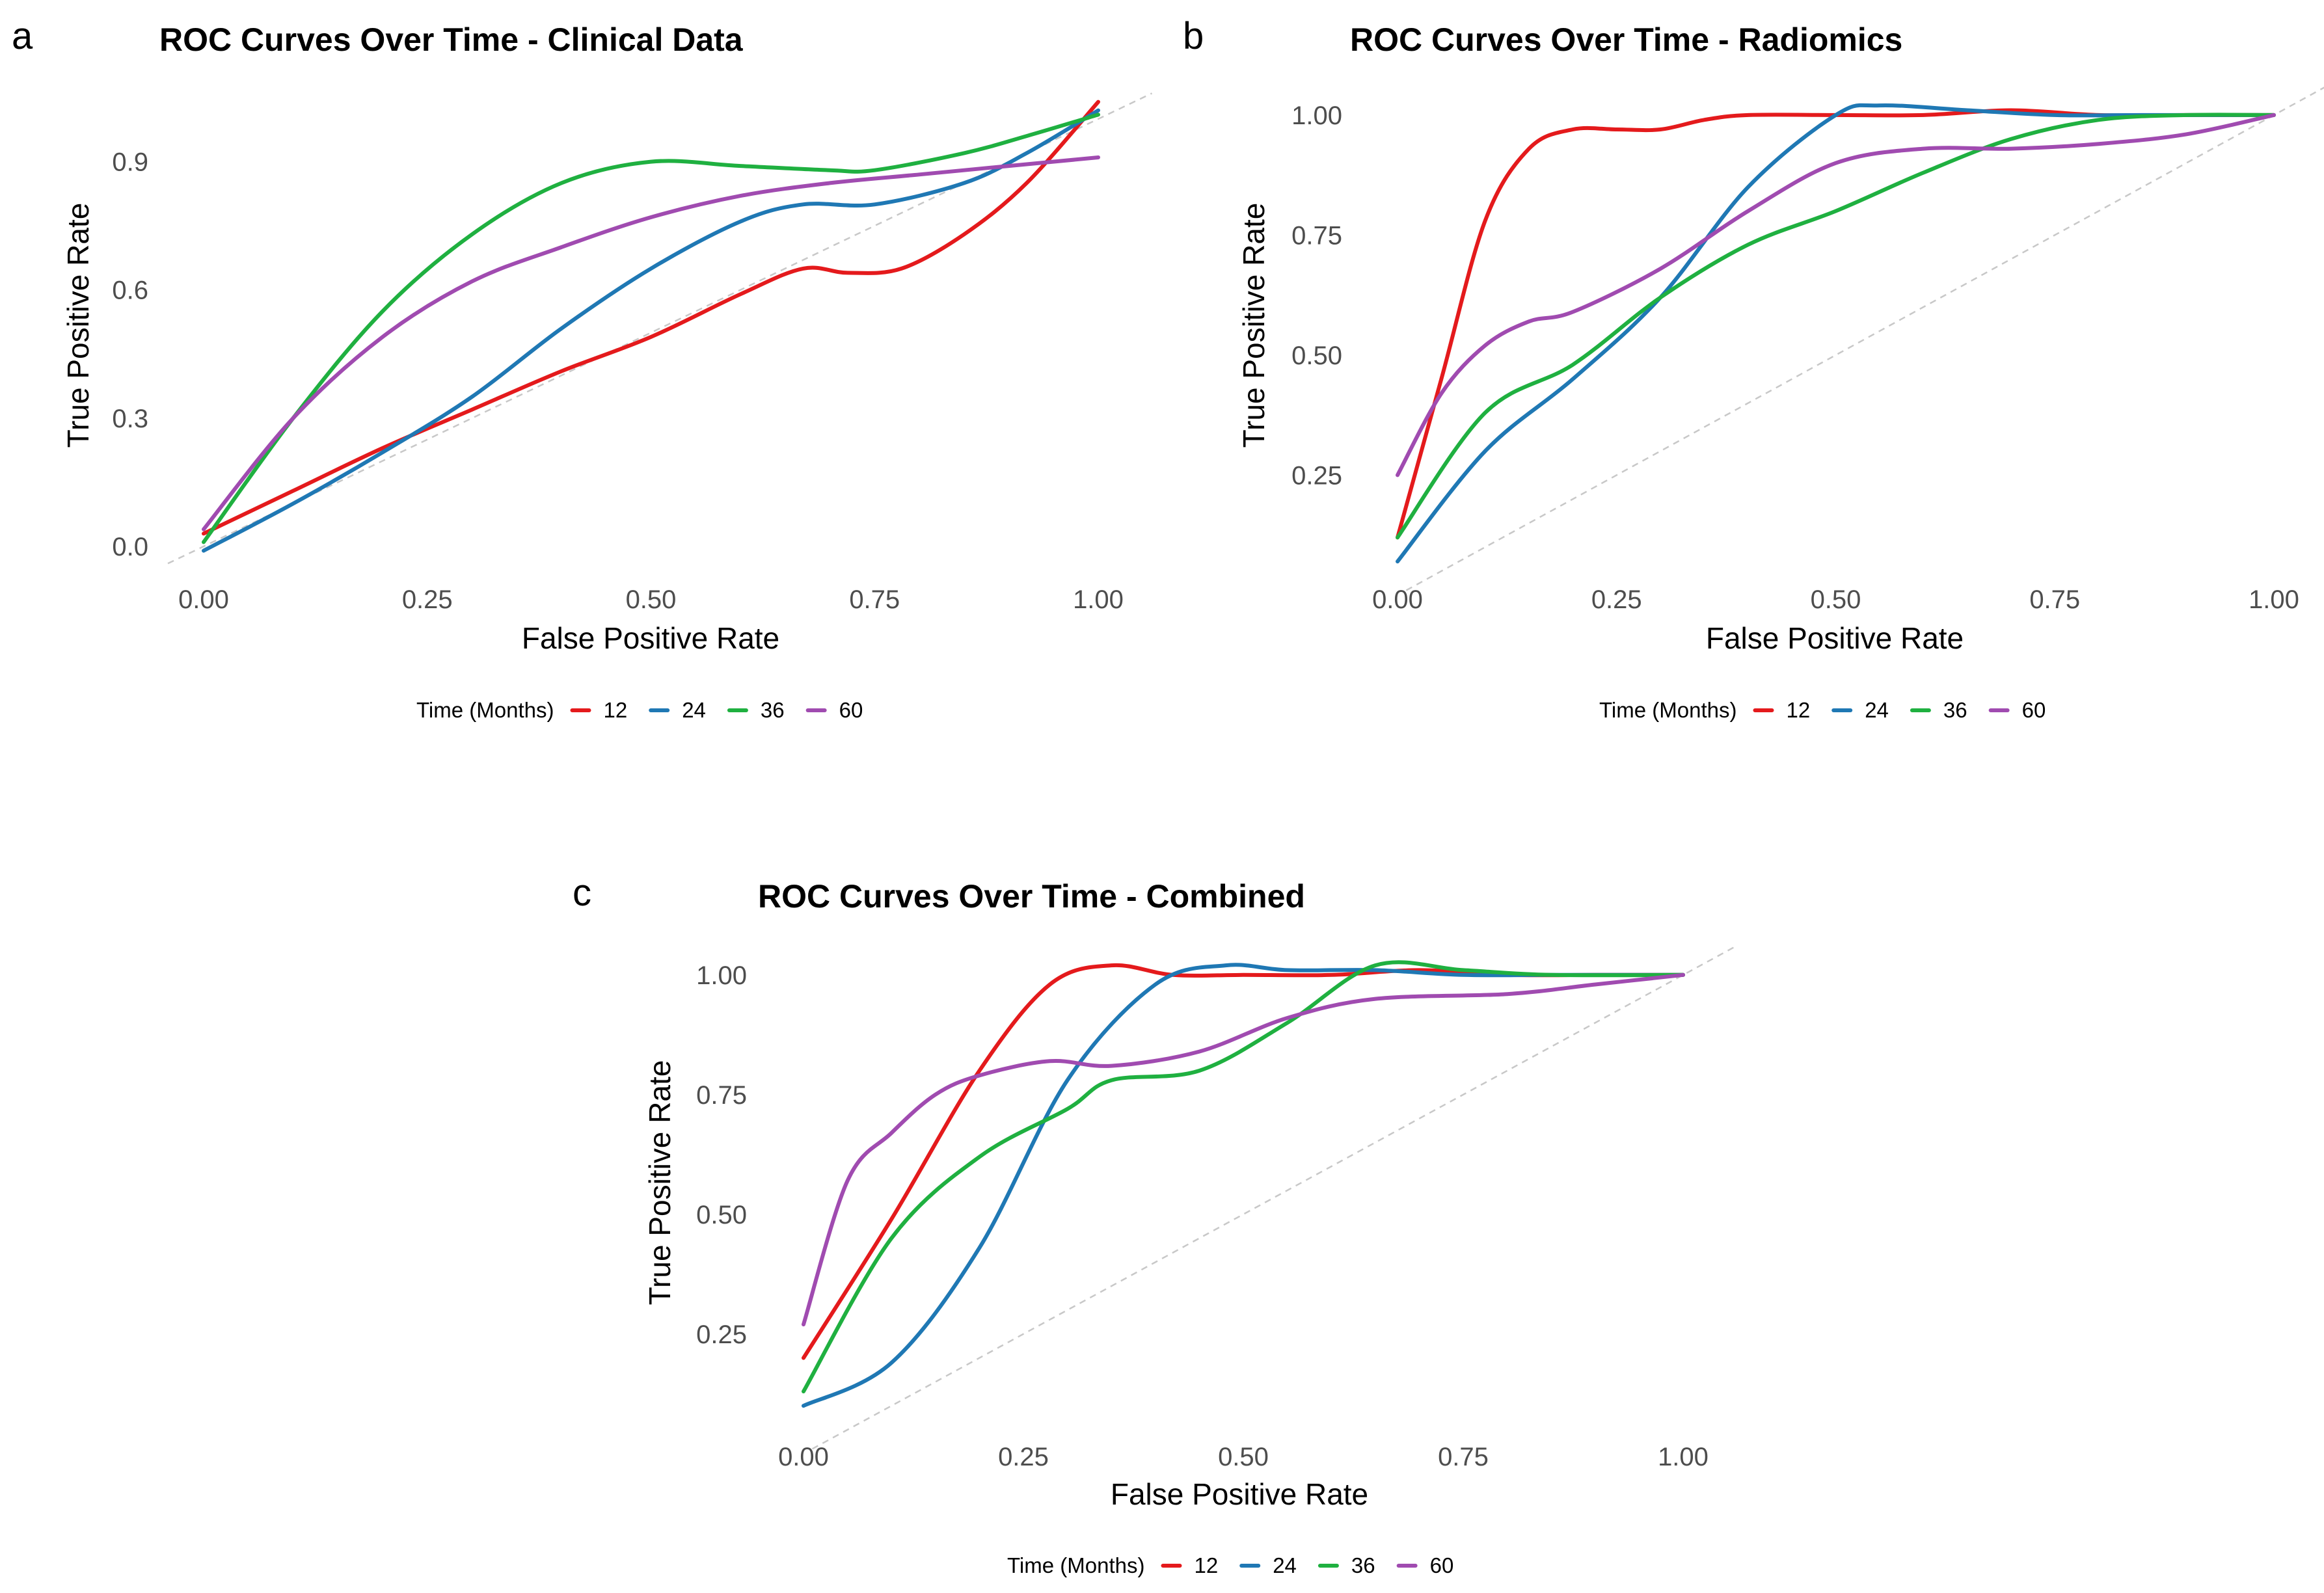  I want to click on panel-letter-b: b, so click(1193, 36).